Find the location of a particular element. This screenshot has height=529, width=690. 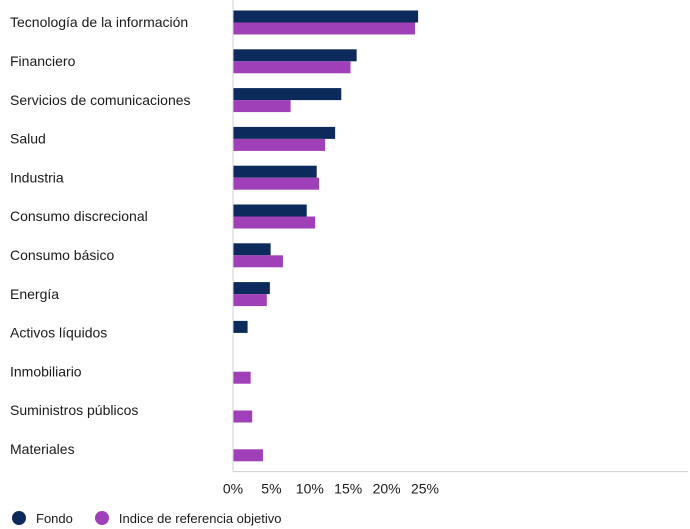

legend: Fondo Indice de referencia objetivo is located at coordinates (151, 518).